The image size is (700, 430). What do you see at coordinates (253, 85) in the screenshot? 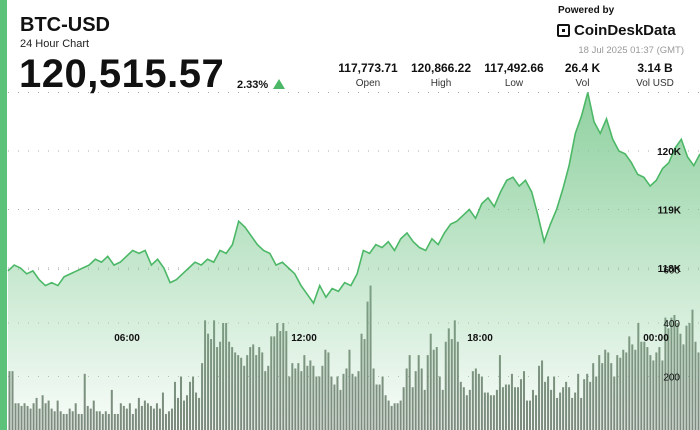
I see `price-change-percent: 2.33%` at bounding box center [253, 85].